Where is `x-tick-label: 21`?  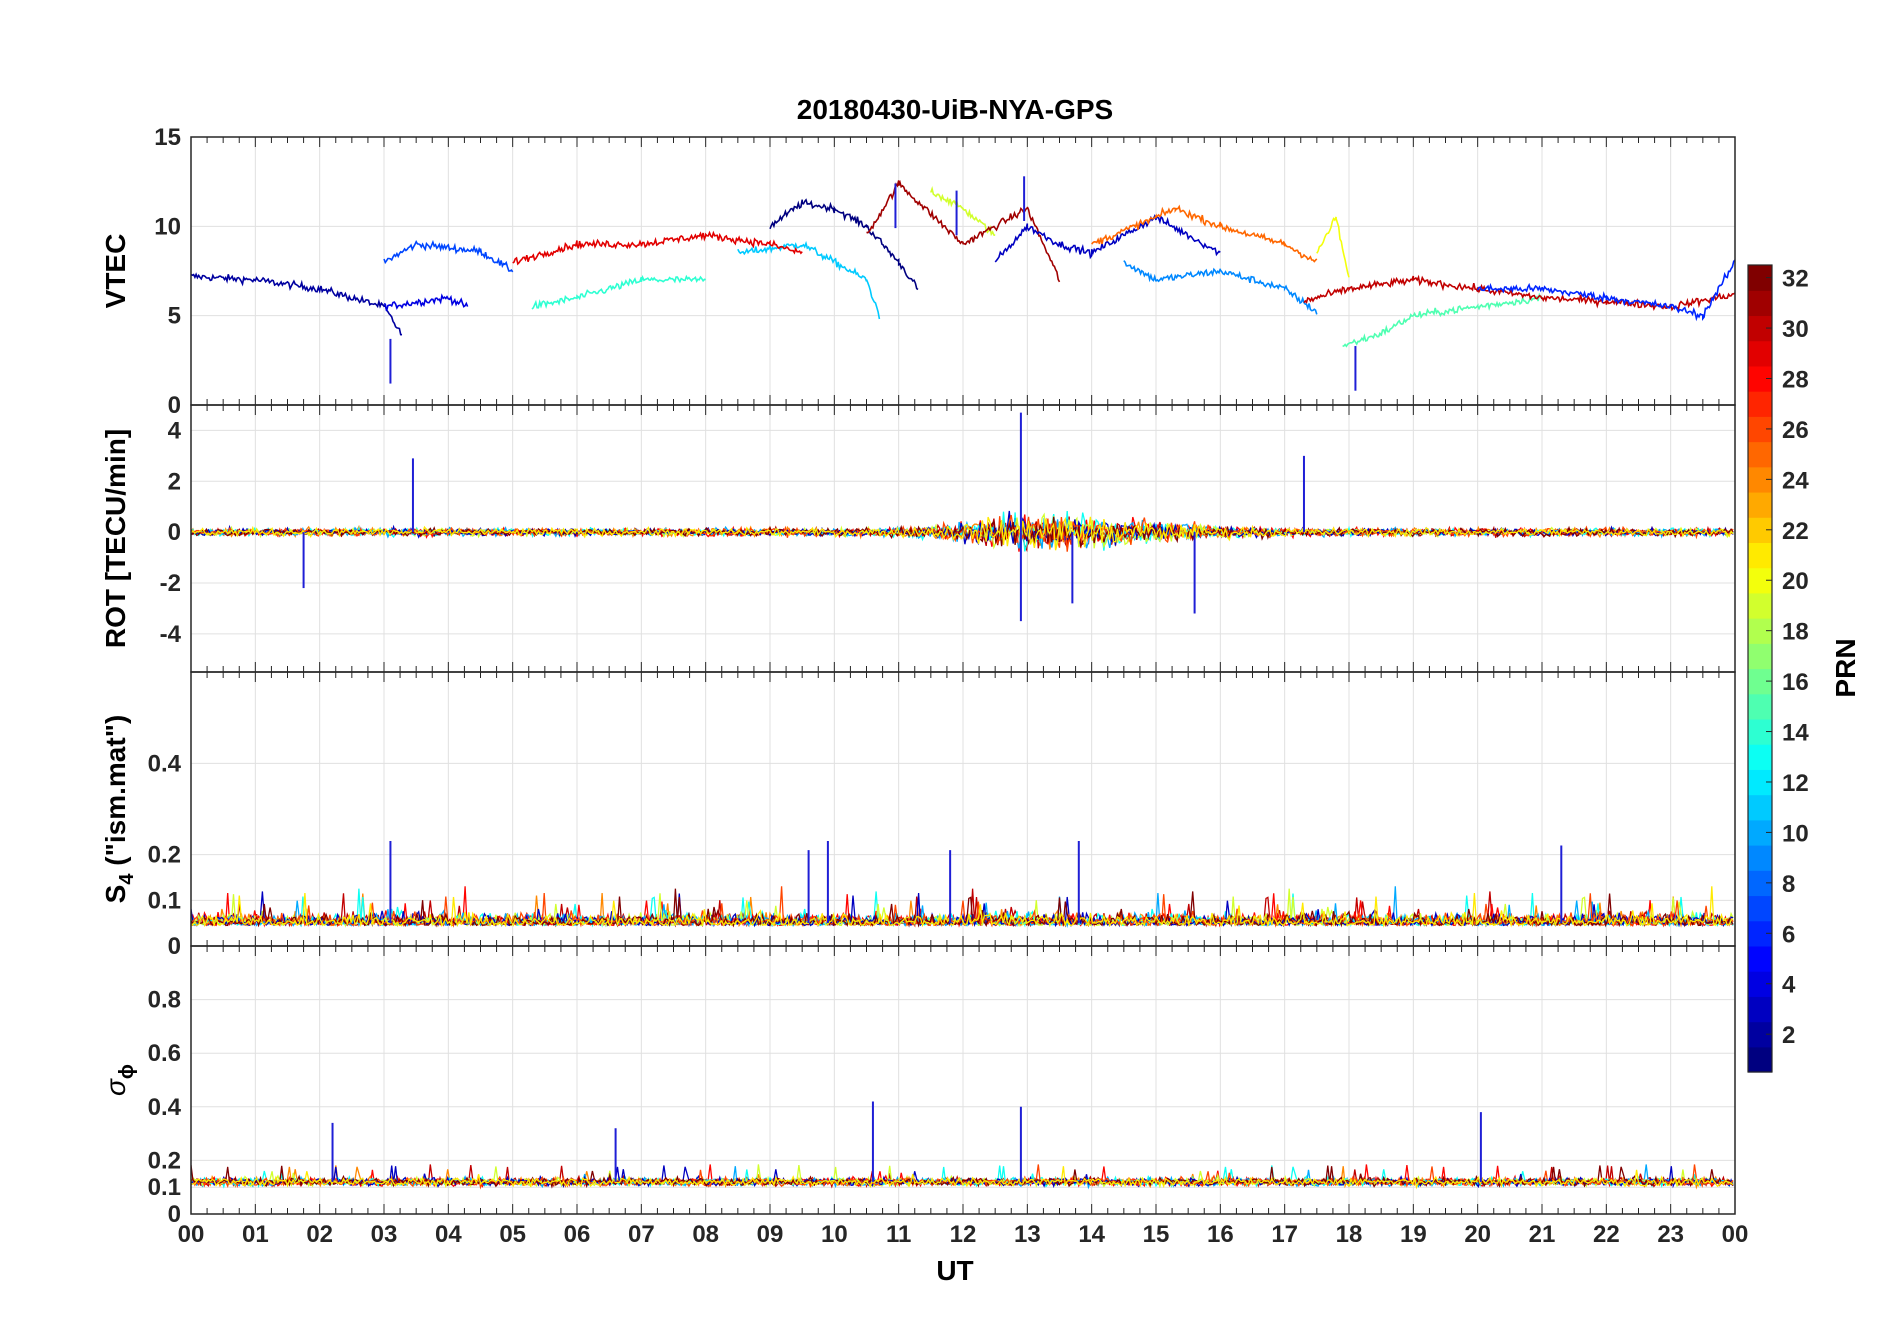
x-tick-label: 21 is located at coordinates (1542, 1234).